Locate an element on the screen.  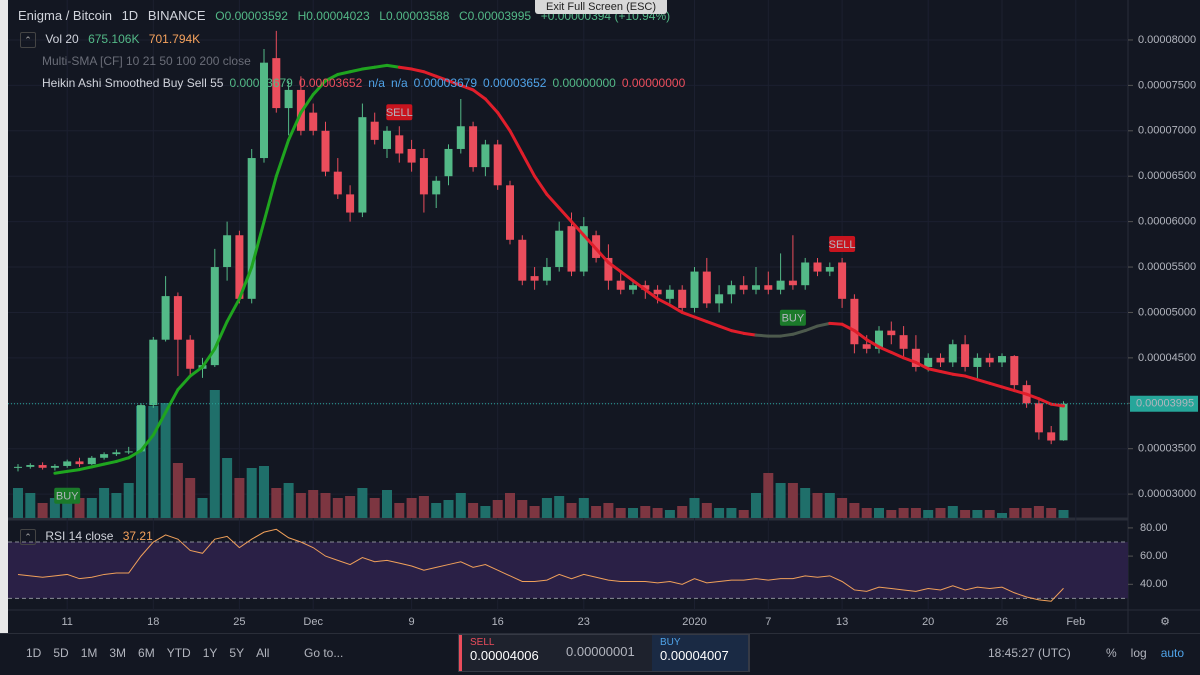
range-button: 1D is located at coordinates (34, 653).